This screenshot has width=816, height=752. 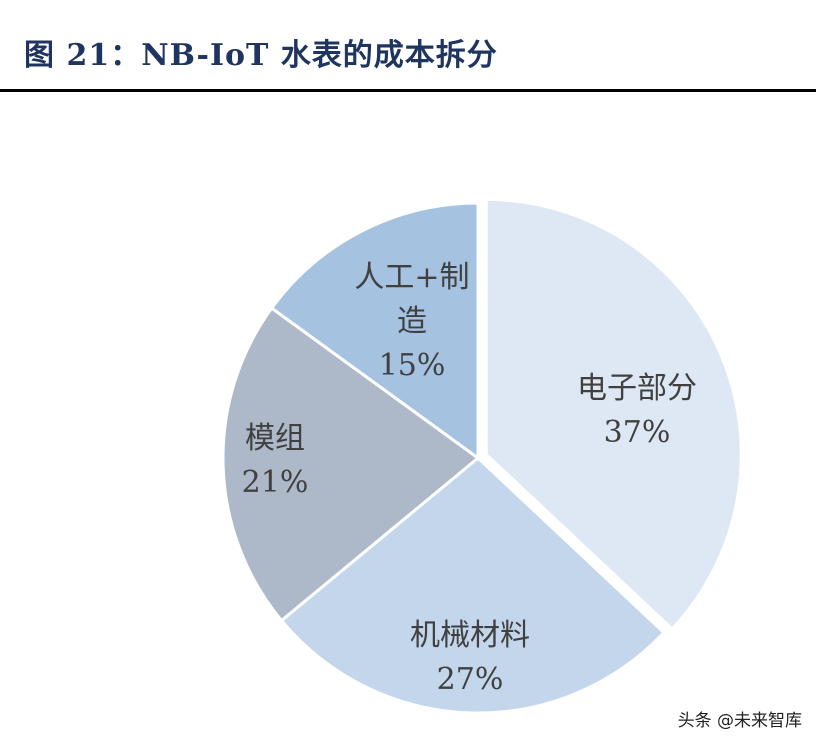 I want to click on slice-label: 机械材料 27%, so click(x=470, y=657).